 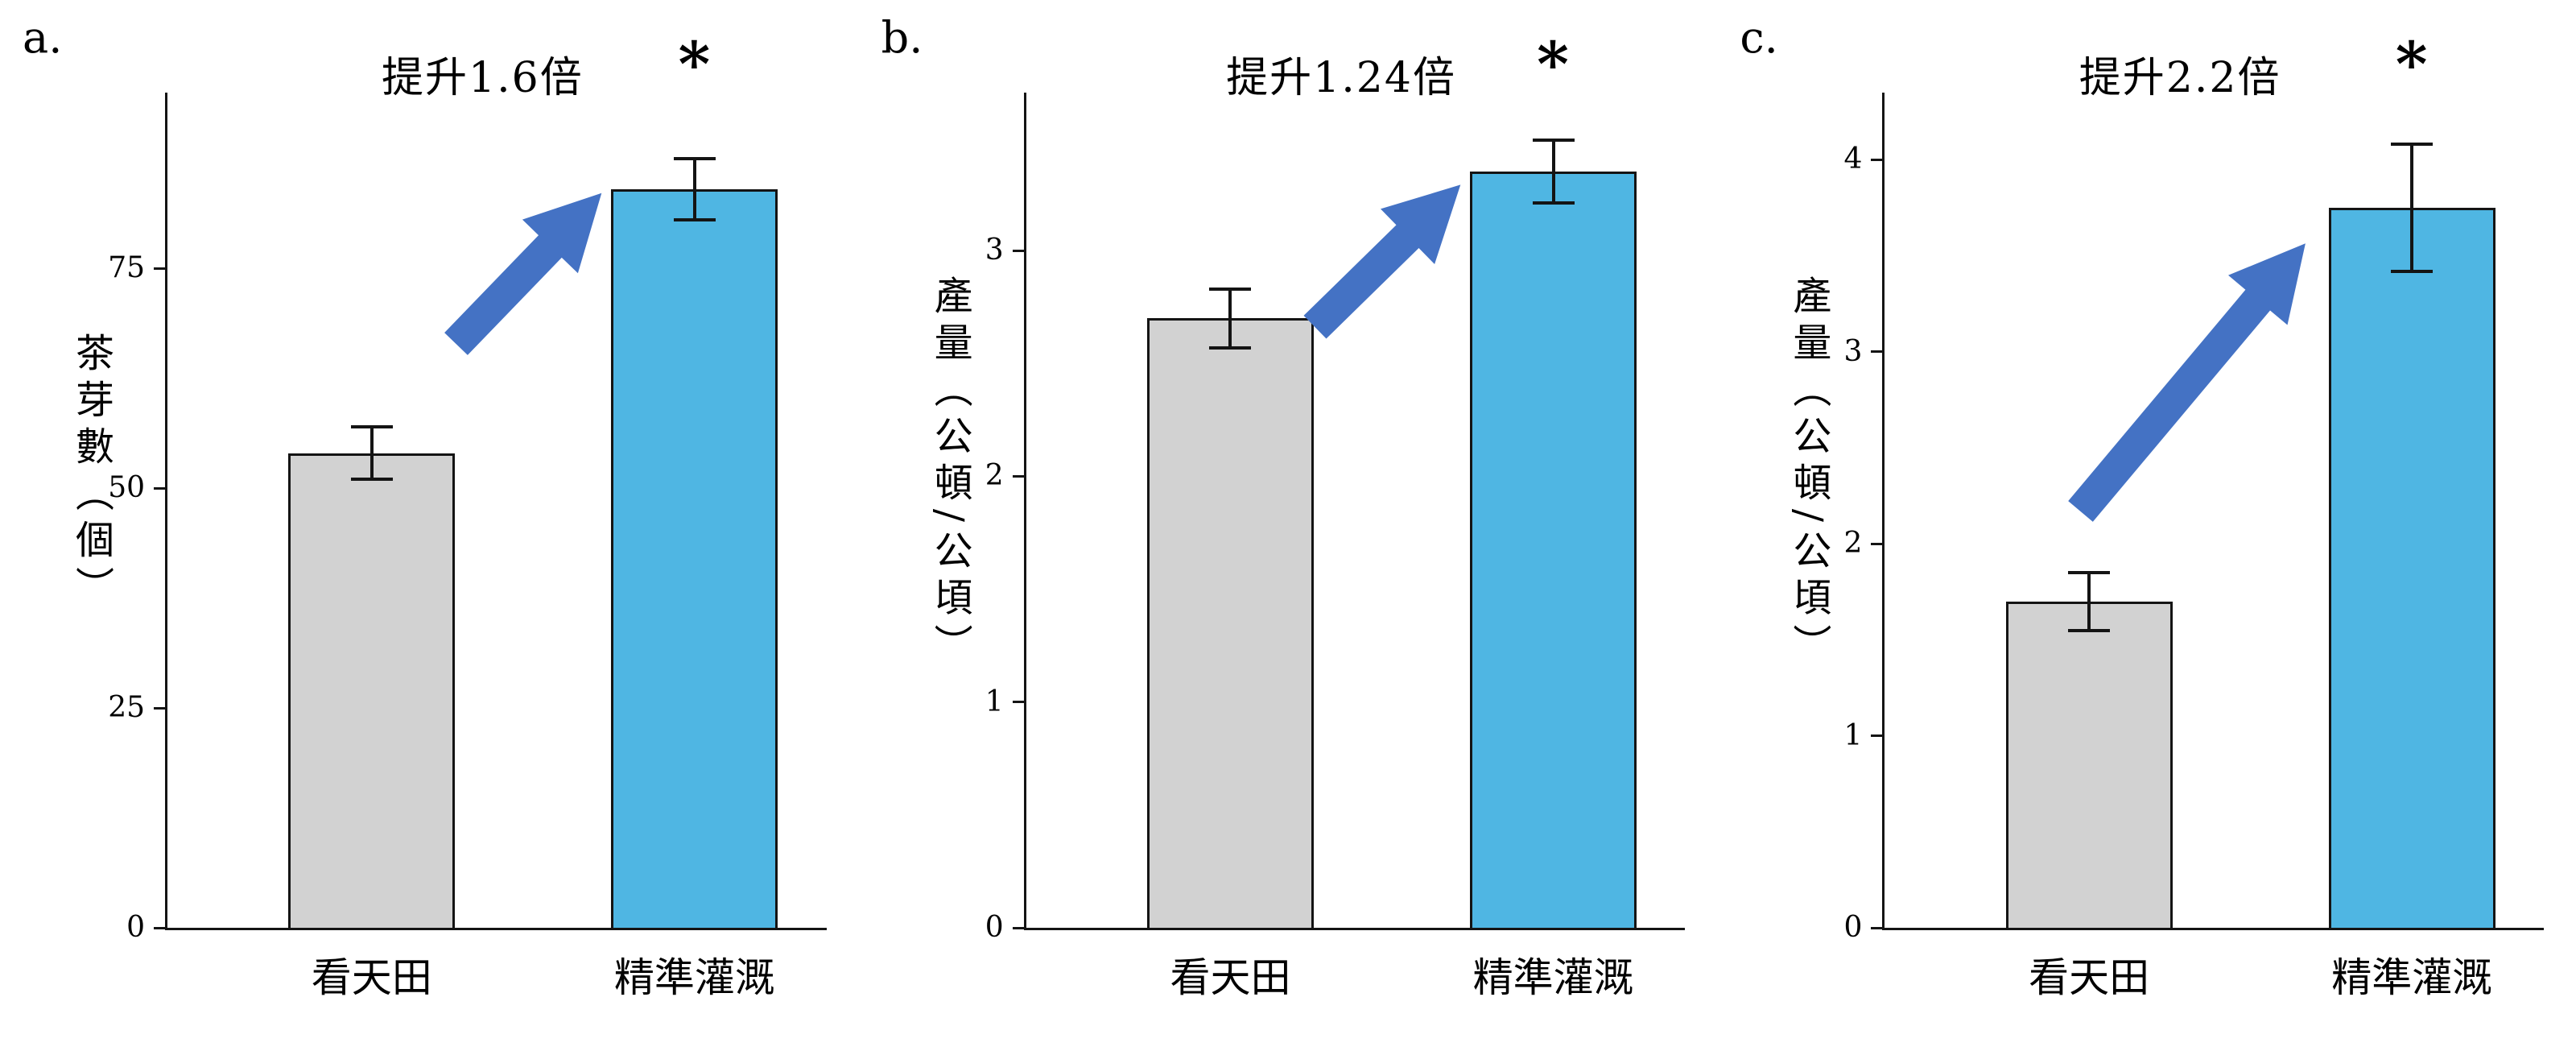 What do you see at coordinates (1853, 159) in the screenshot?
I see `y-tick-label: 4` at bounding box center [1853, 159].